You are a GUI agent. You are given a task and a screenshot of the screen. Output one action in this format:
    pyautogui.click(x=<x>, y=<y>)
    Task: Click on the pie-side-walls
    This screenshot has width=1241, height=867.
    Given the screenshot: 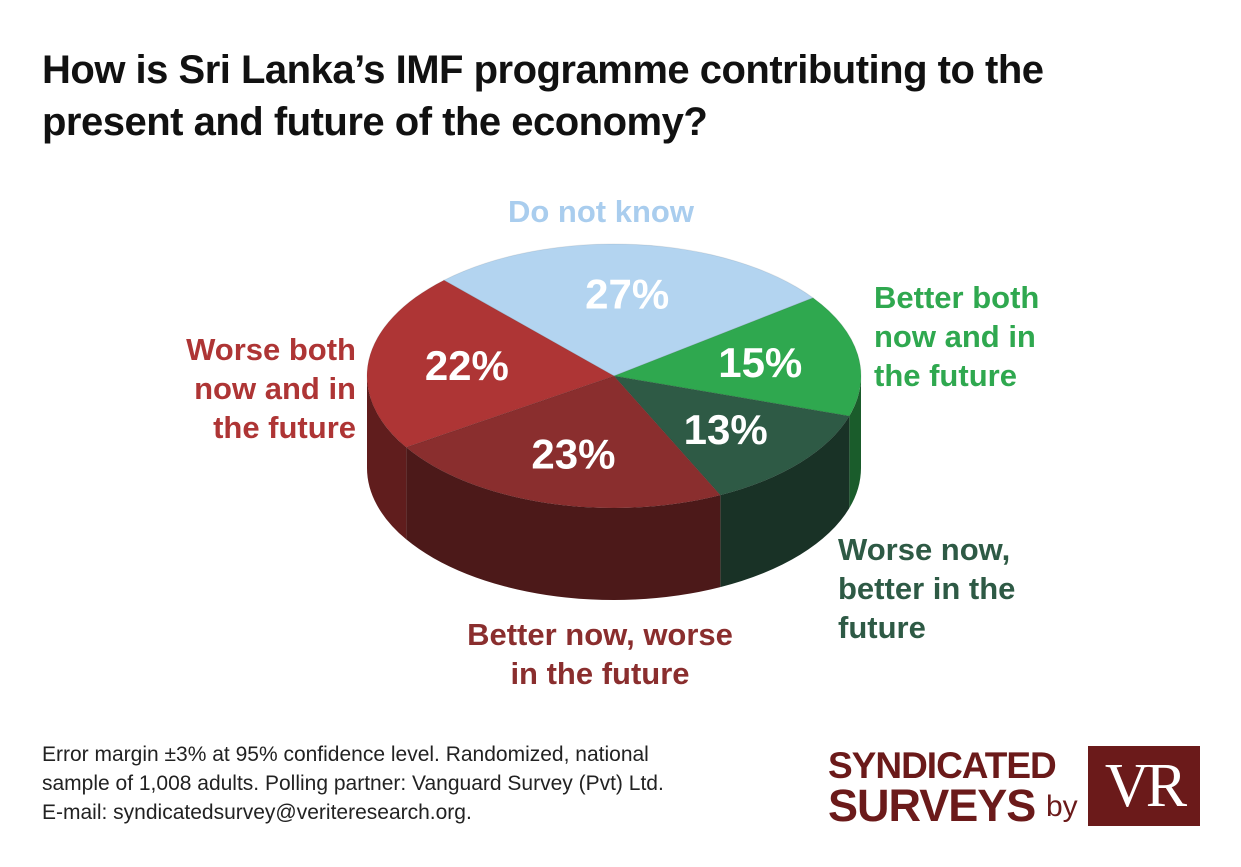 What is the action you would take?
    pyautogui.click(x=614, y=488)
    